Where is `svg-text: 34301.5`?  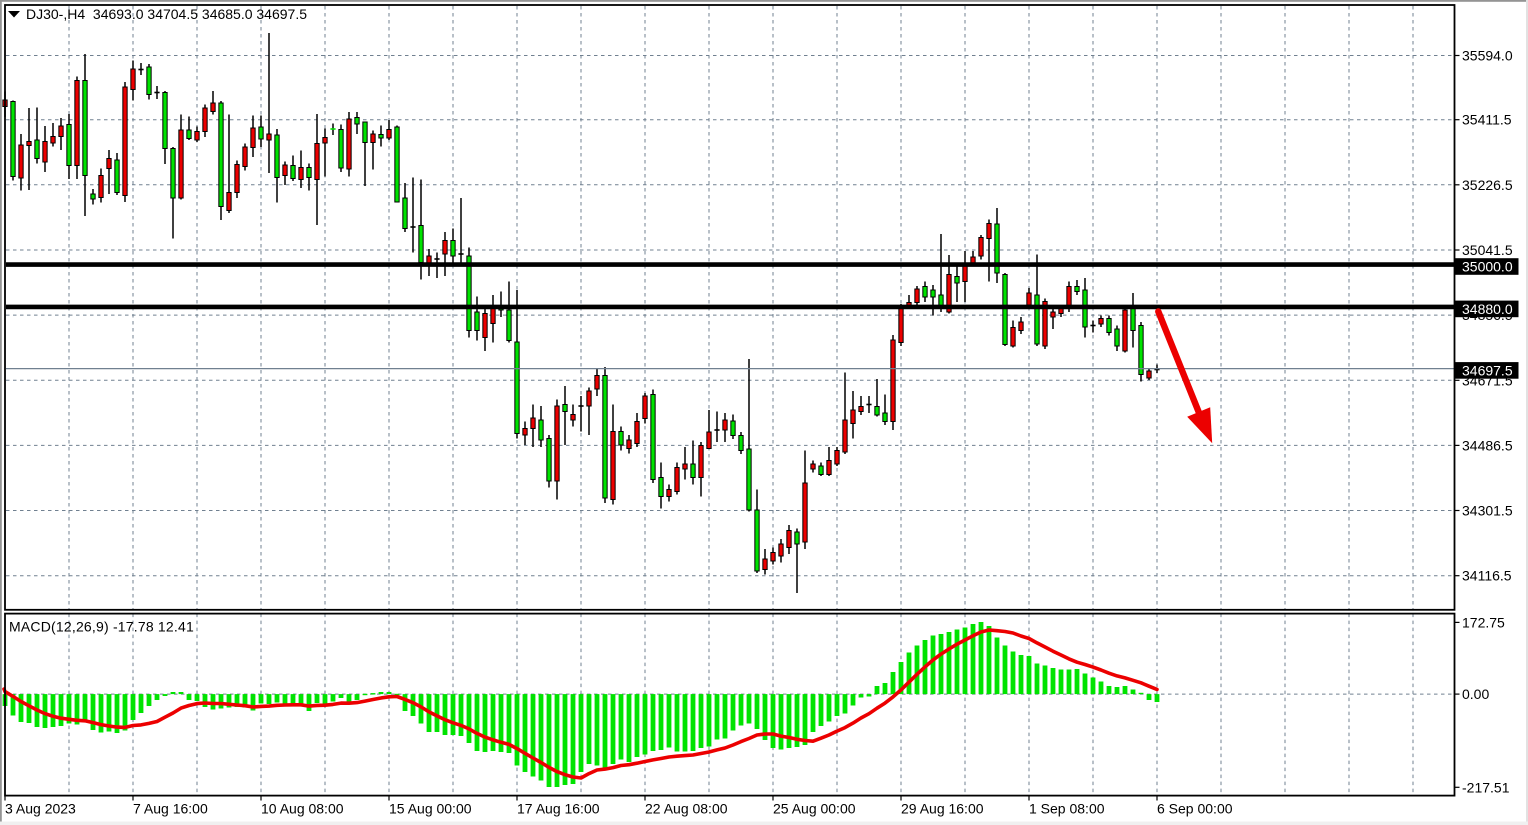 svg-text: 34301.5 is located at coordinates (1487, 511).